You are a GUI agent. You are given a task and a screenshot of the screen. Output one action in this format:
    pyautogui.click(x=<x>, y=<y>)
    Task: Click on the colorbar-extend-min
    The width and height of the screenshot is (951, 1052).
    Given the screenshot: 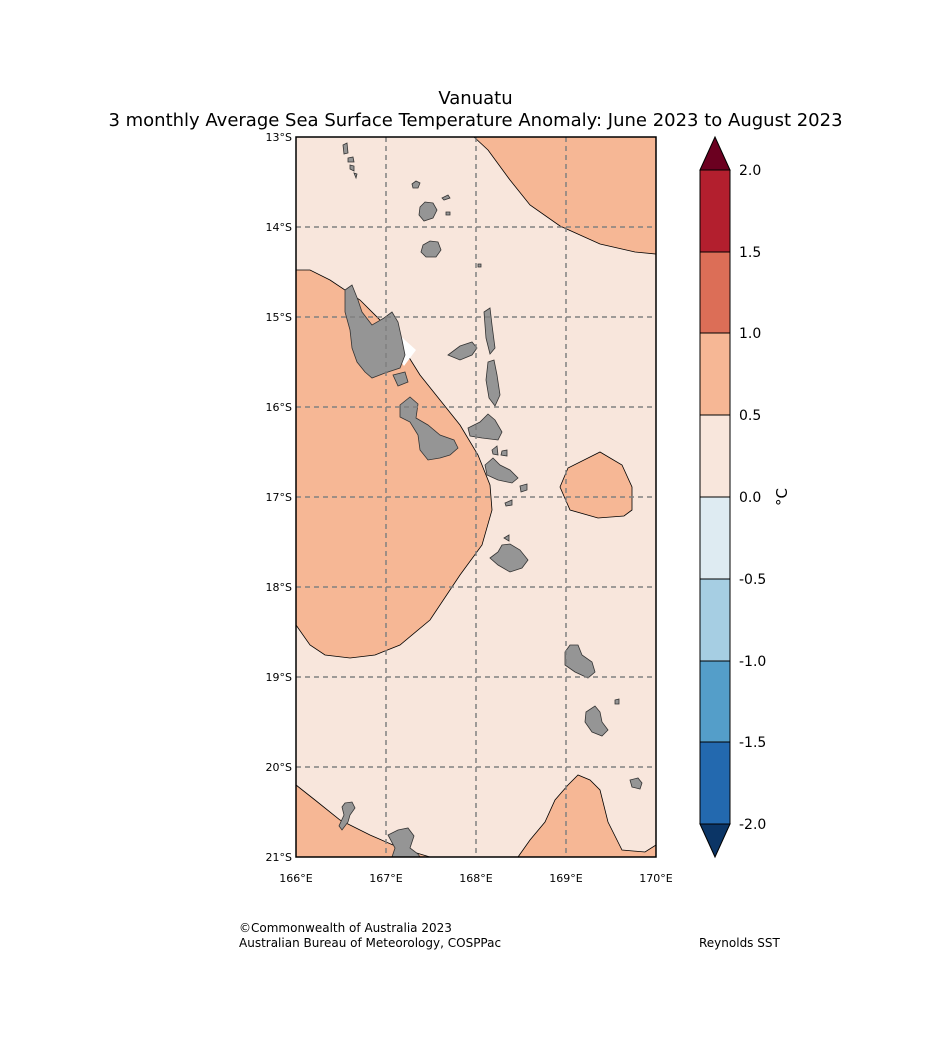 What is the action you would take?
    pyautogui.click(x=715, y=841)
    